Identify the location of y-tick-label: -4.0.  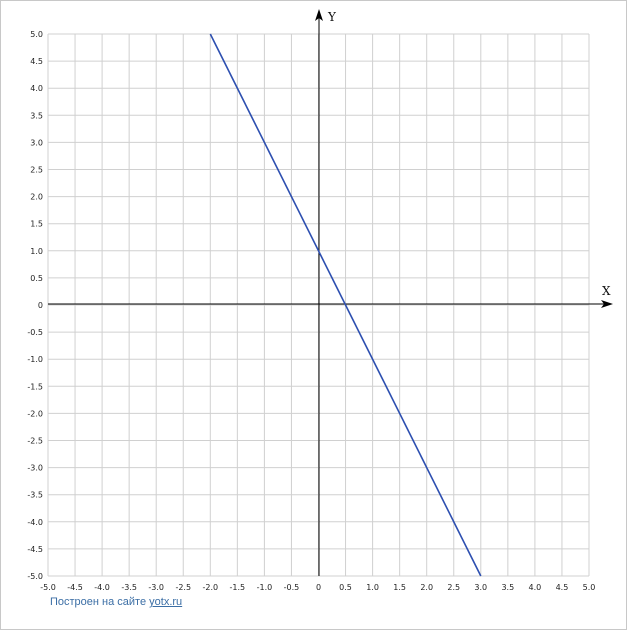
(35, 522).